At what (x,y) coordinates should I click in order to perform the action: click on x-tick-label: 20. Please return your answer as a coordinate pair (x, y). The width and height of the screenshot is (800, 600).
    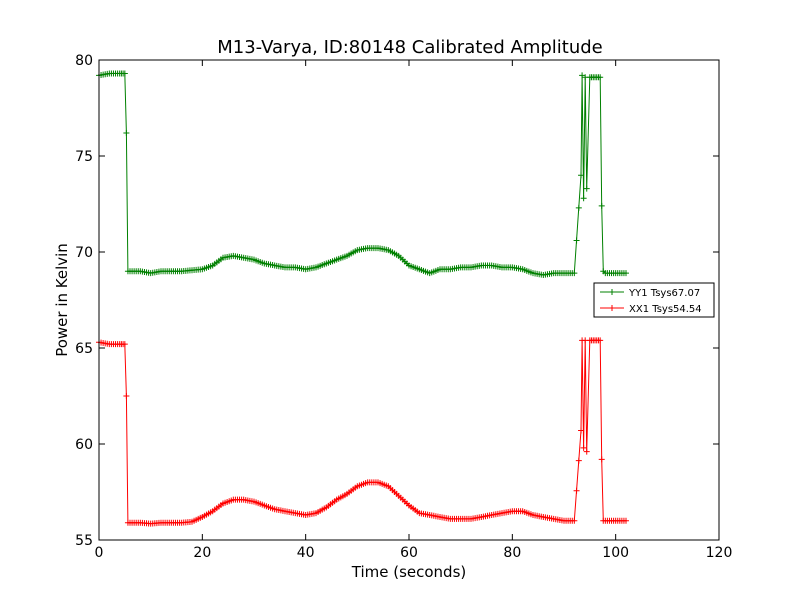
    Looking at the image, I should click on (202, 553).